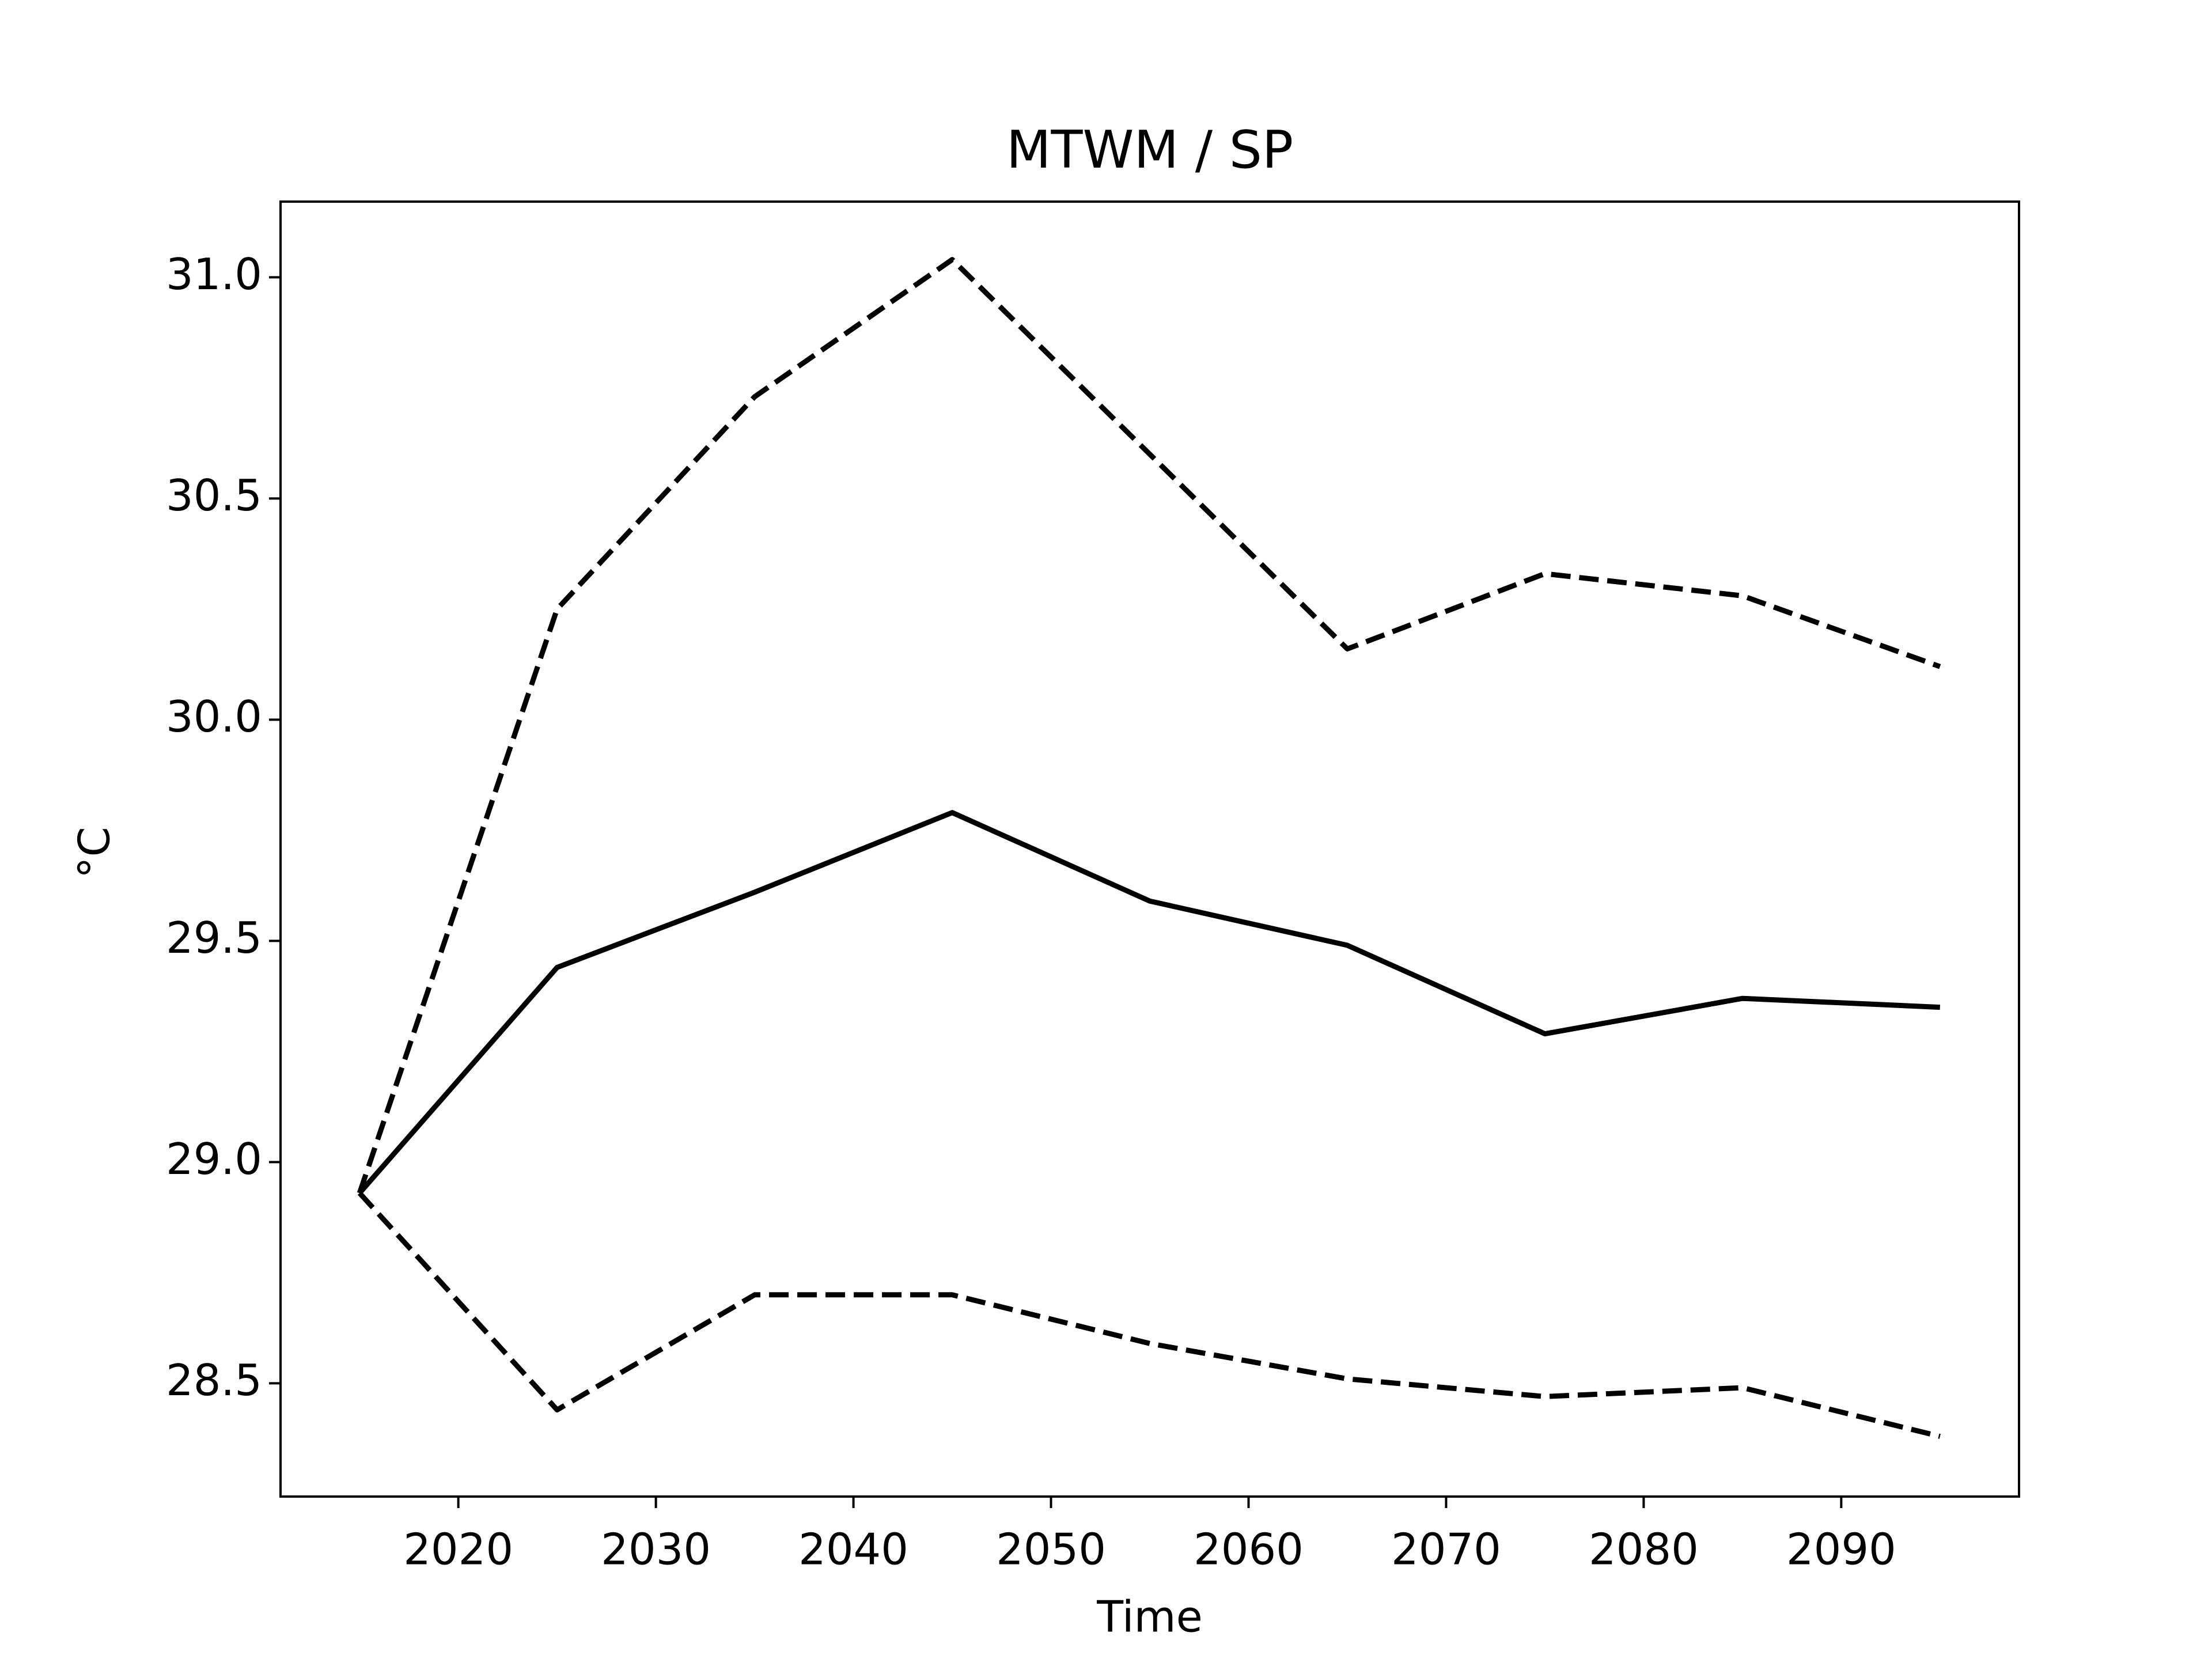 The width and height of the screenshot is (2212, 1659). What do you see at coordinates (1249, 1549) in the screenshot?
I see `x-tick-label: 2060` at bounding box center [1249, 1549].